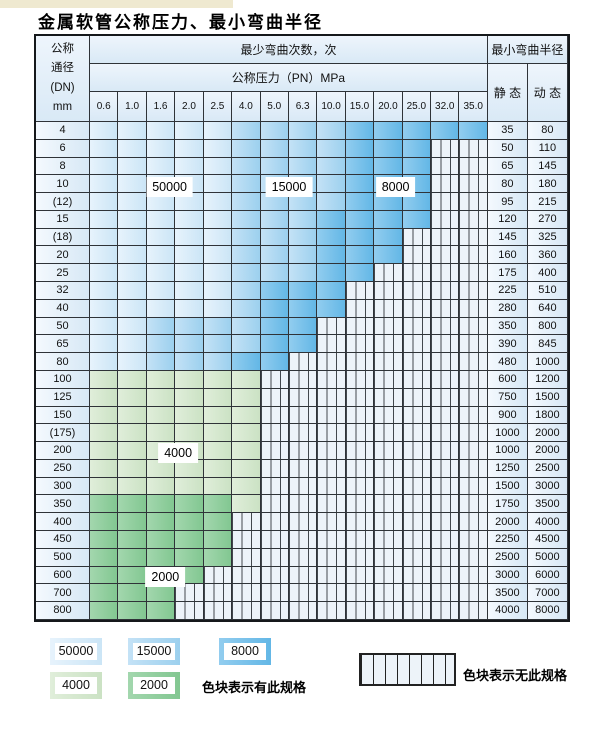  I want to click on pressure-tick: 20.0, so click(388, 107).